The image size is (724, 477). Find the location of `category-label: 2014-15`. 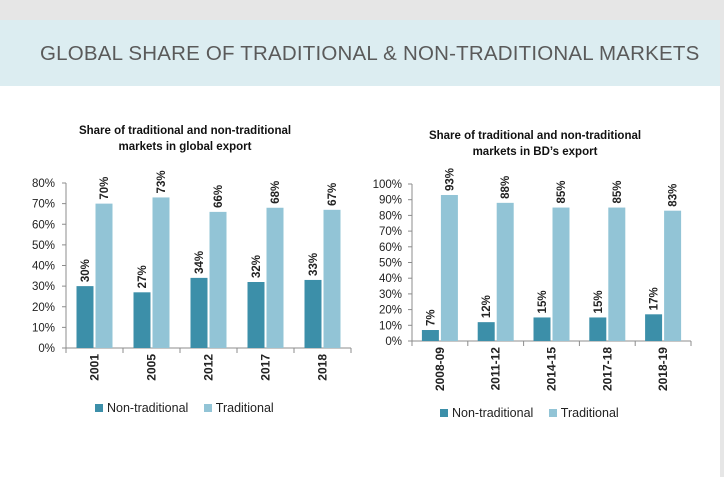

category-label: 2014-15 is located at coordinates (552, 369).